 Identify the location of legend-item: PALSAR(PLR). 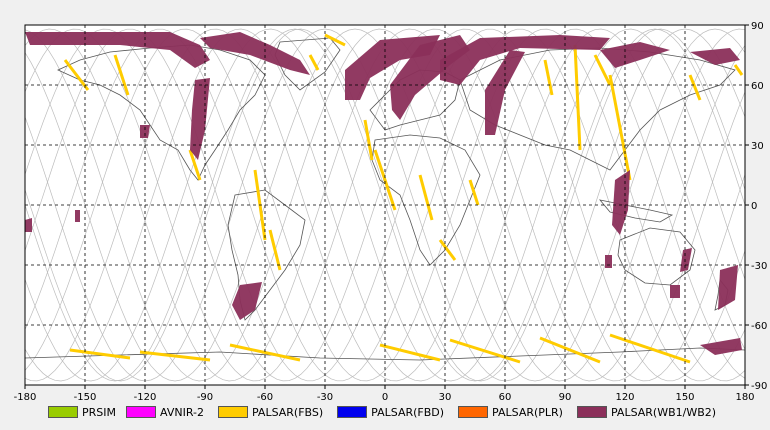
(510, 412).